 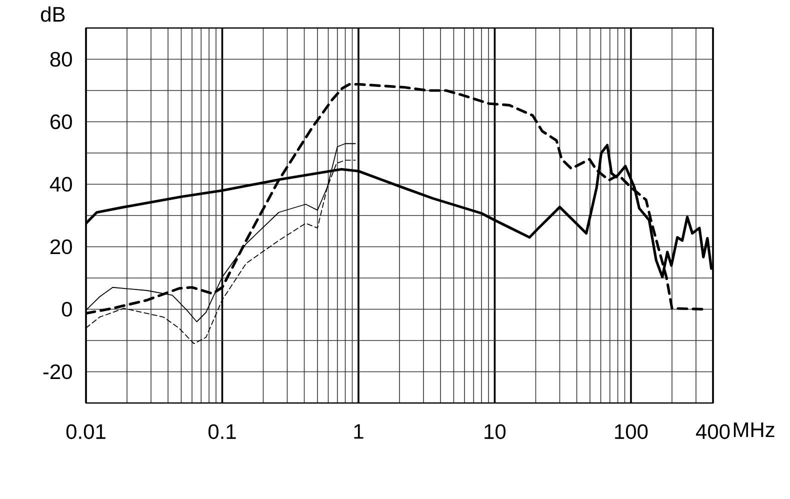 What do you see at coordinates (495, 432) in the screenshot?
I see `x-tick-label: 10` at bounding box center [495, 432].